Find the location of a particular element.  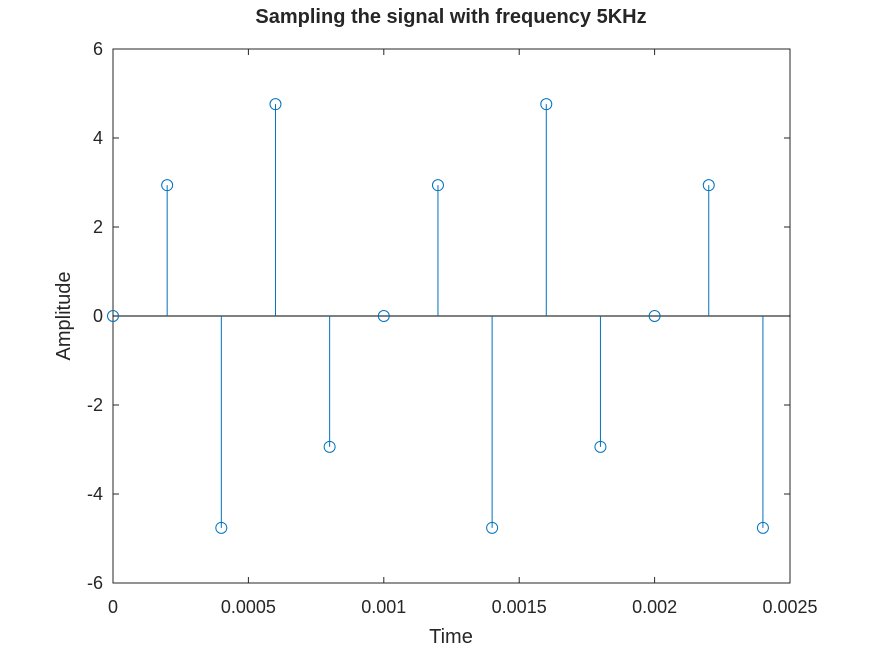

y-tick-label: -4 is located at coordinates (95, 494).